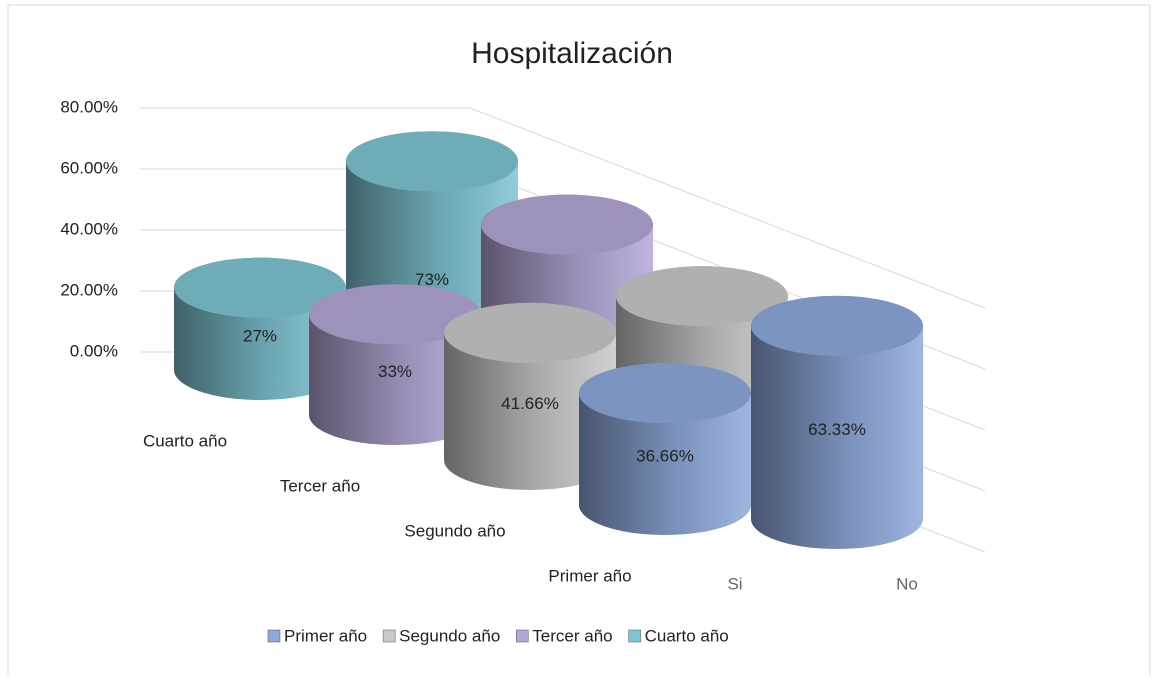  Describe the element at coordinates (449, 635) in the screenshot. I see `legend-label: Segundo año` at that location.